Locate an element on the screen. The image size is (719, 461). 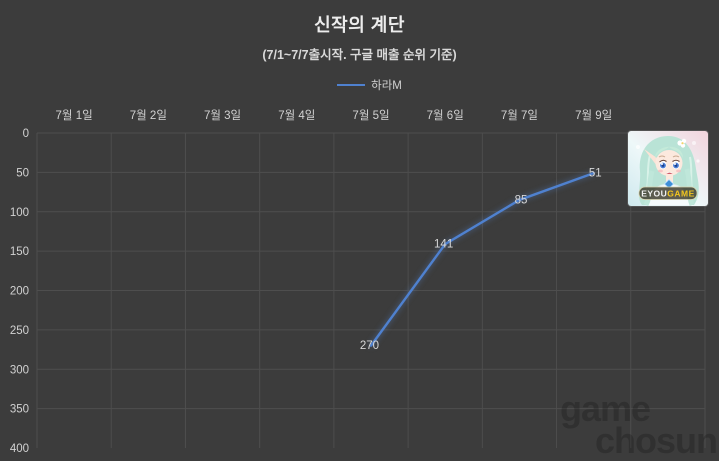
y-axis-tick-label: 0 is located at coordinates (26, 134).